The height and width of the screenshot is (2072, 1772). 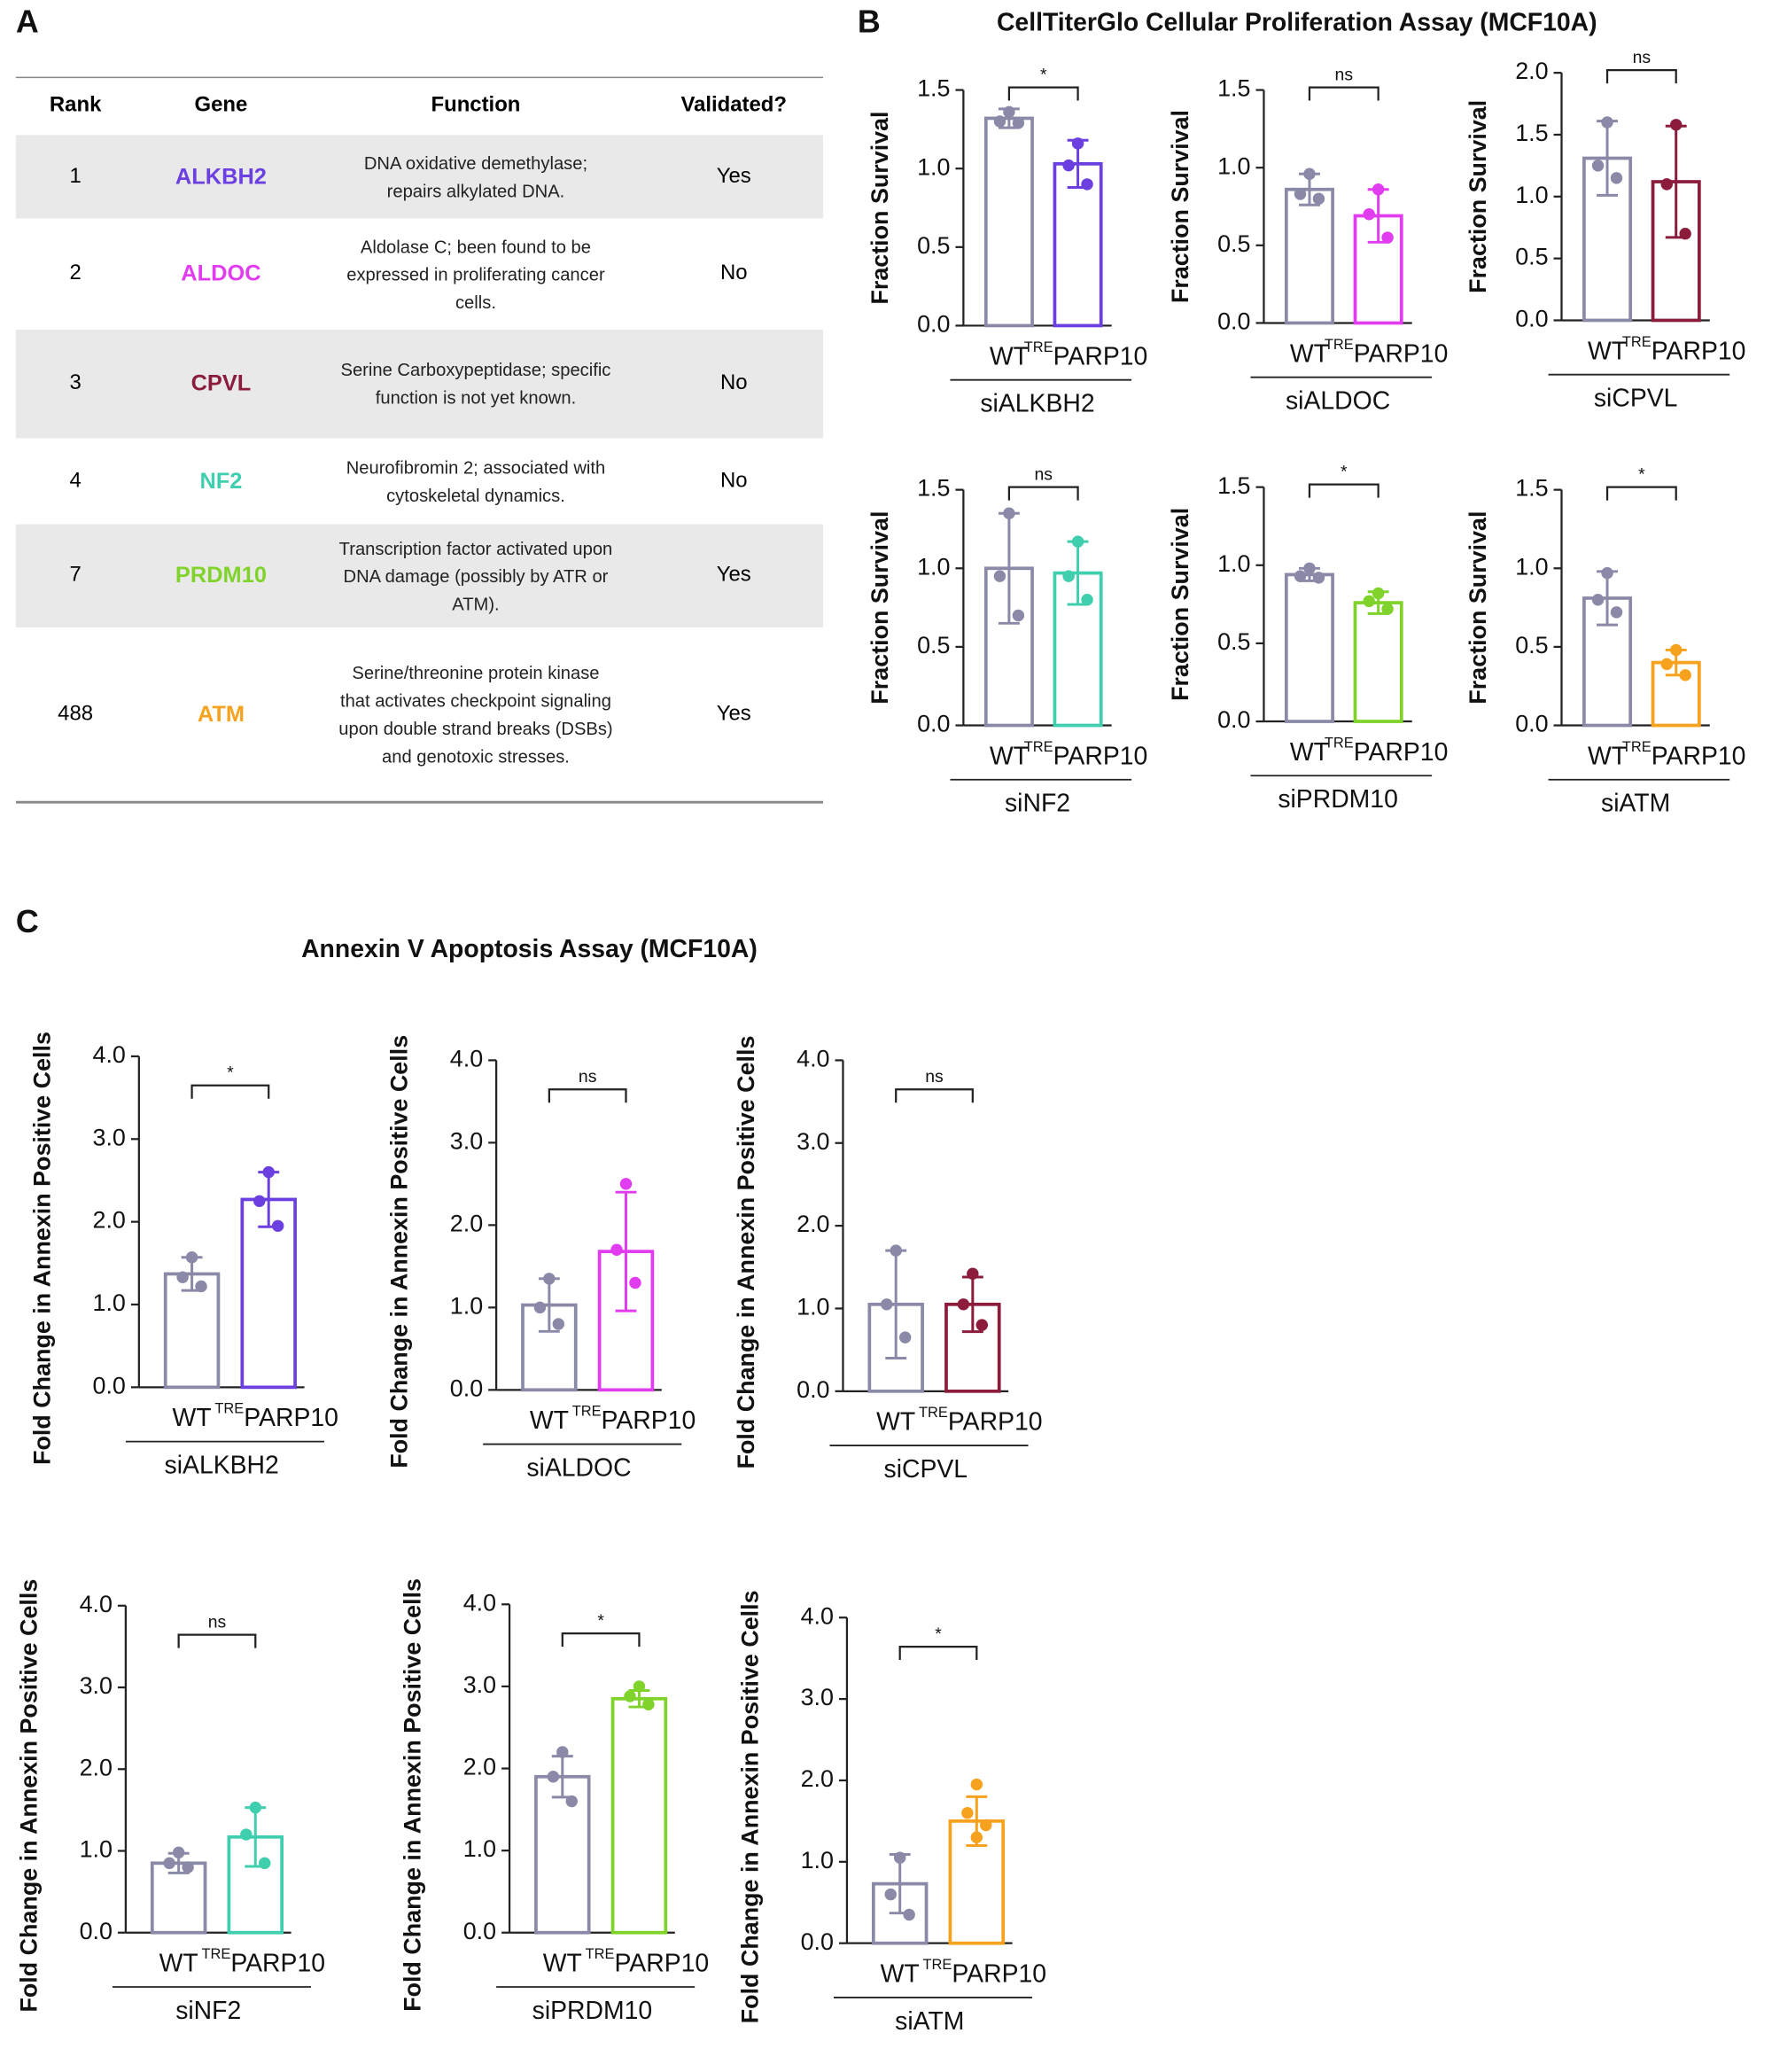 What do you see at coordinates (76, 176) in the screenshot?
I see `rank: 1` at bounding box center [76, 176].